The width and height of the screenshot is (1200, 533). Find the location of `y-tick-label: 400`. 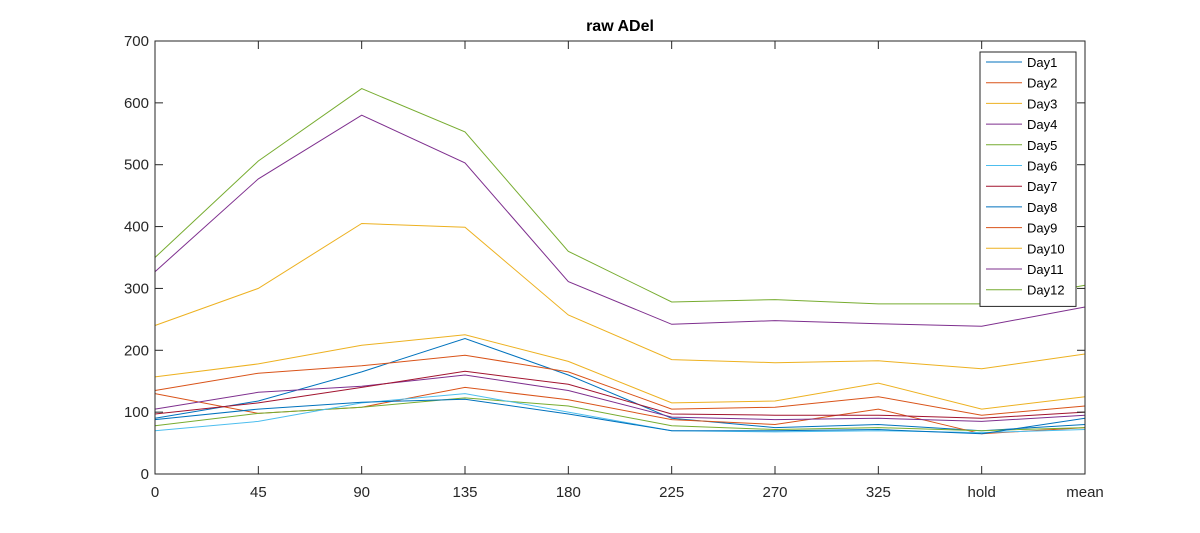

y-tick-label: 400 is located at coordinates (136, 227).